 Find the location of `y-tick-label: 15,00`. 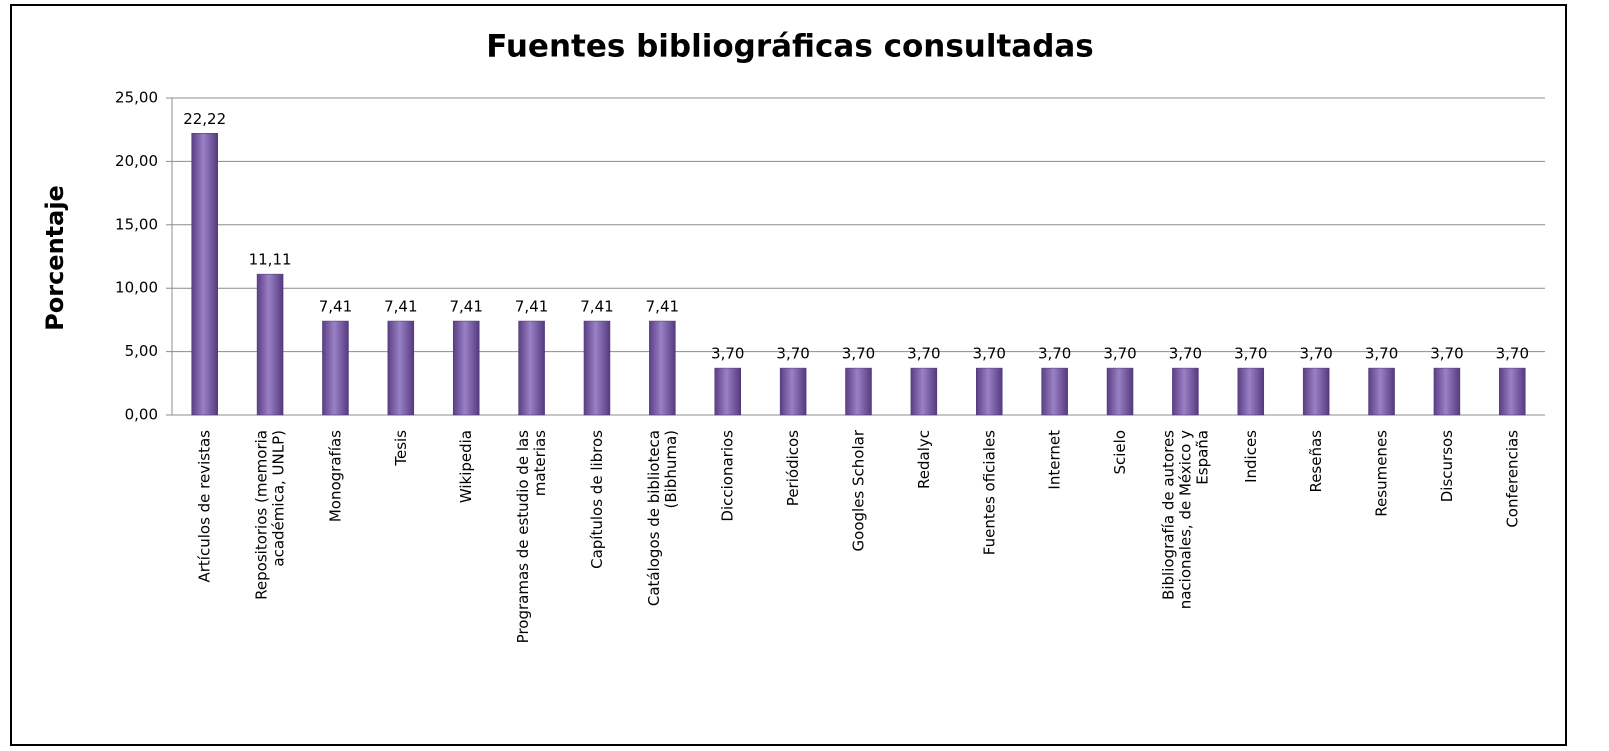

y-tick-label: 15,00 is located at coordinates (136, 224).